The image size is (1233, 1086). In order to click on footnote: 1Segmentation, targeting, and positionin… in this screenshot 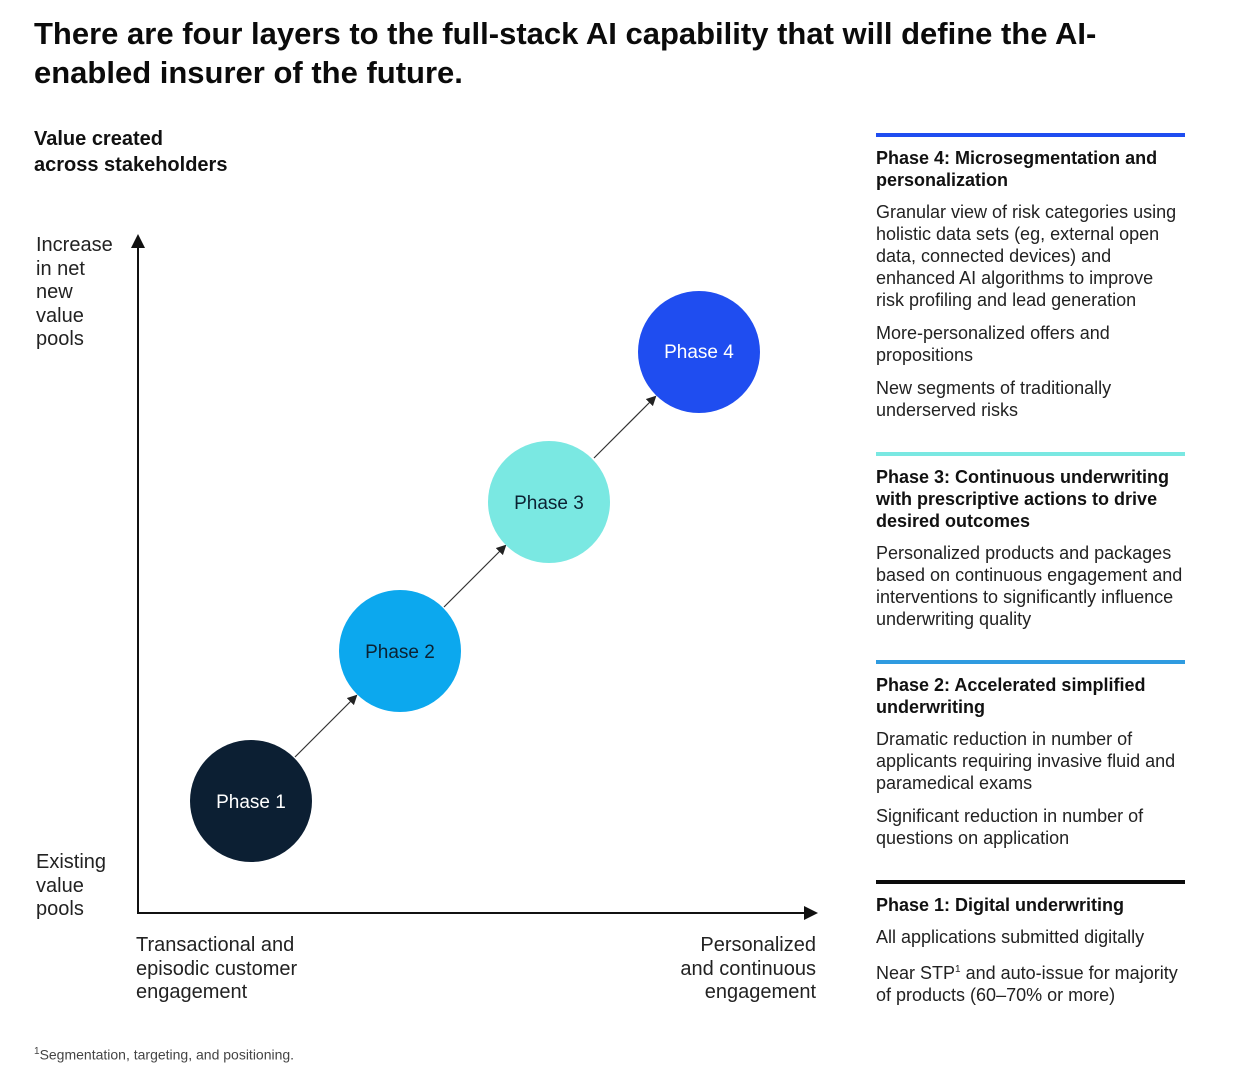, I will do `click(164, 1054)`.